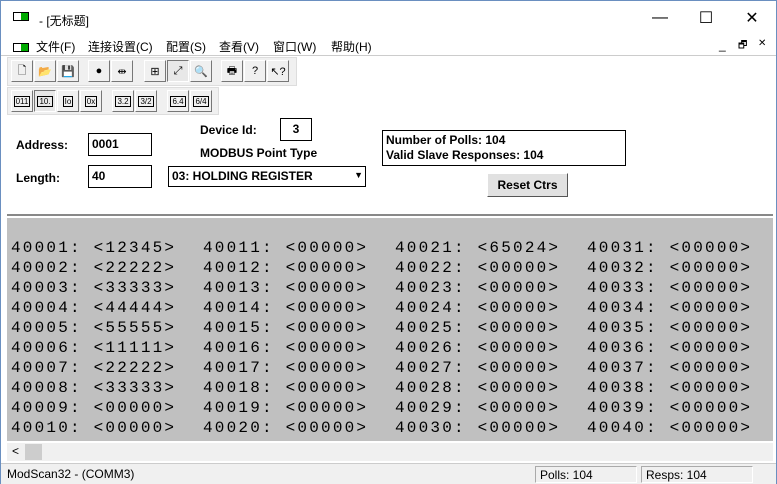 The image size is (777, 484). I want to click on register-value: 40013: <00000>, so click(286, 288).